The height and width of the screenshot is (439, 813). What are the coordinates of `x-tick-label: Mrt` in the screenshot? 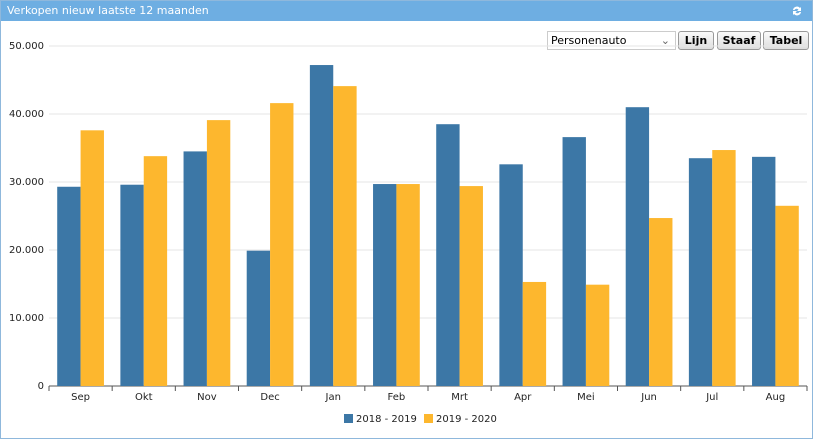 It's located at (459, 397).